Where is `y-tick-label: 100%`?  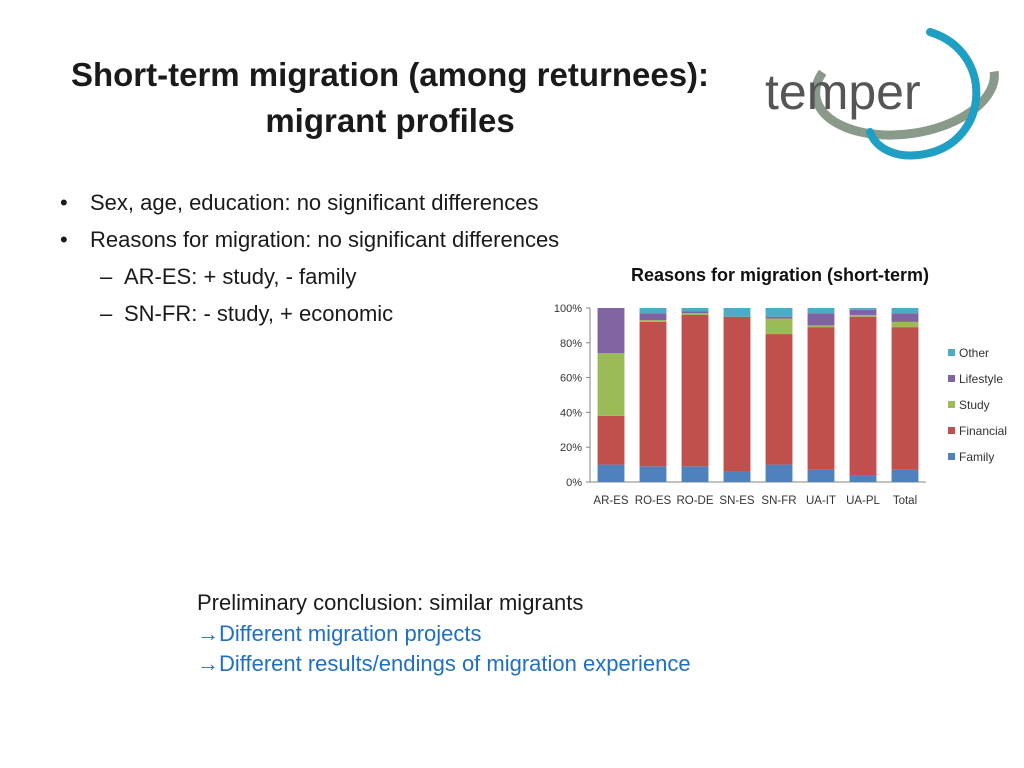 y-tick-label: 100% is located at coordinates (568, 309).